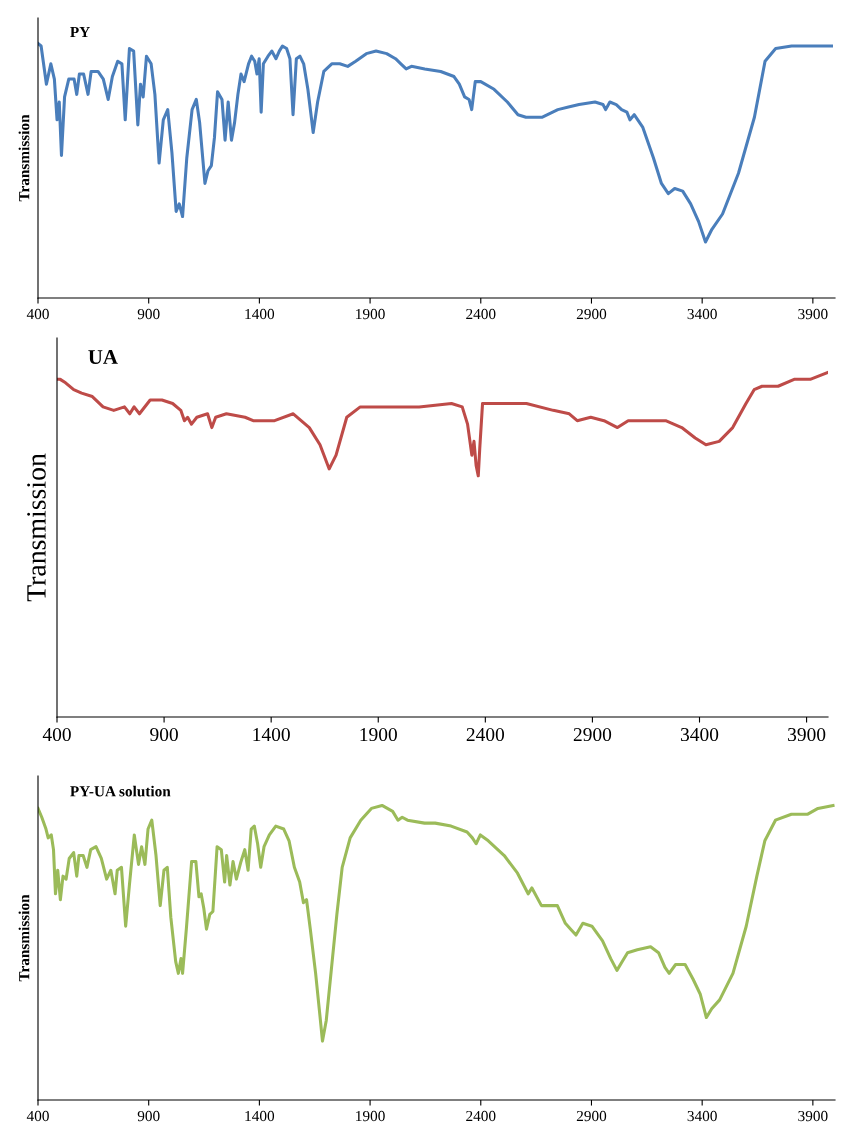  What do you see at coordinates (103, 357) in the screenshot?
I see `chart-title: UA` at bounding box center [103, 357].